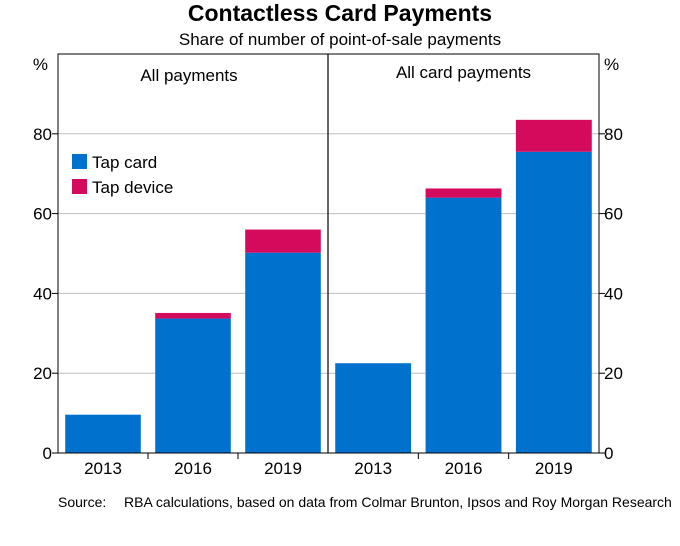 The height and width of the screenshot is (546, 680). What do you see at coordinates (340, 13) in the screenshot?
I see `chart-title: Contactless Card Payments` at bounding box center [340, 13].